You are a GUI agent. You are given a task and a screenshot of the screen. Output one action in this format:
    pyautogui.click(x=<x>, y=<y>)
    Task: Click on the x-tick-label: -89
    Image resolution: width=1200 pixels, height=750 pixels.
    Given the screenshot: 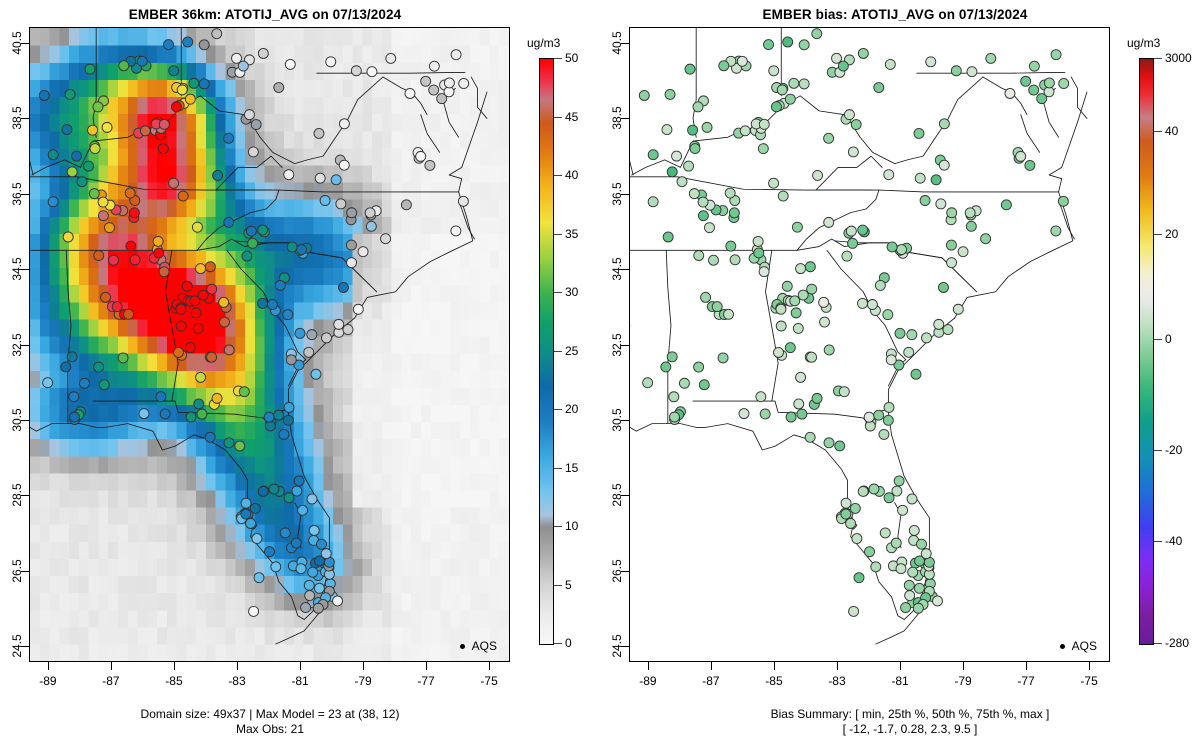 What is the action you would take?
    pyautogui.click(x=648, y=681)
    